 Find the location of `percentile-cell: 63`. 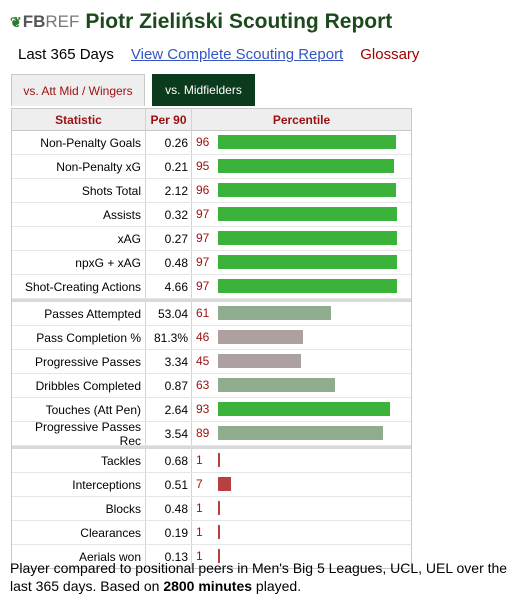

percentile-cell: 63 is located at coordinates (301, 385).